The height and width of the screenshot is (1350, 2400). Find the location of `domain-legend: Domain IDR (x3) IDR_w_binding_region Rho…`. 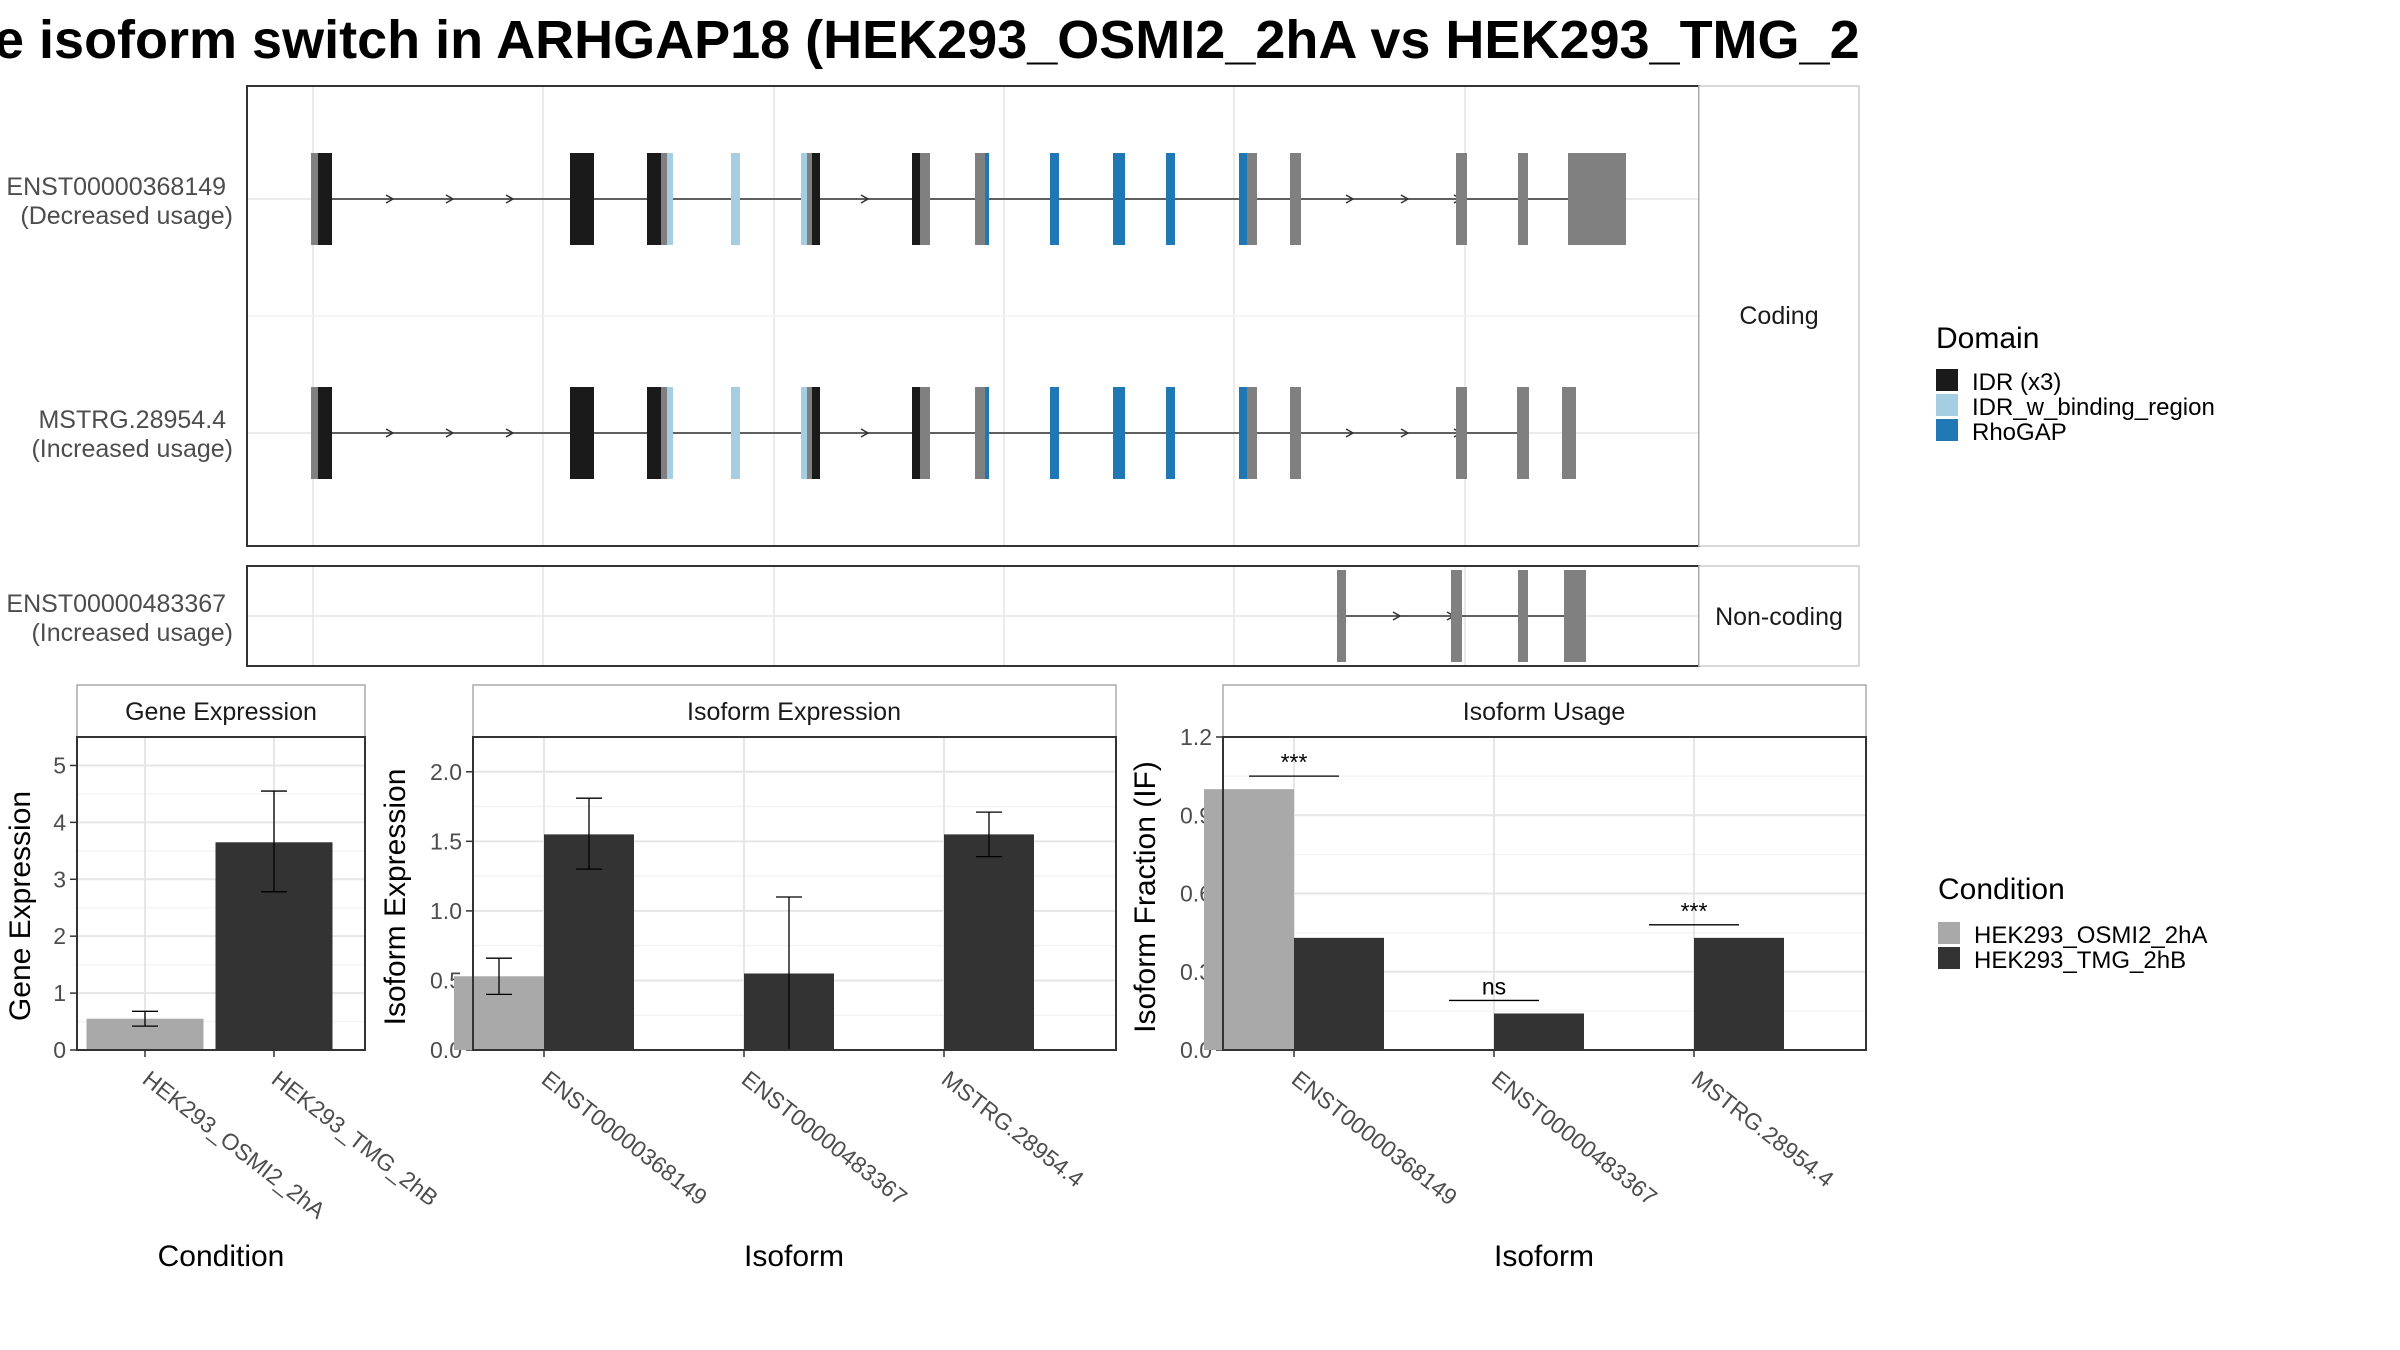

domain-legend: Domain IDR (x3) IDR_w_binding_region Rho… is located at coordinates (2075, 384).